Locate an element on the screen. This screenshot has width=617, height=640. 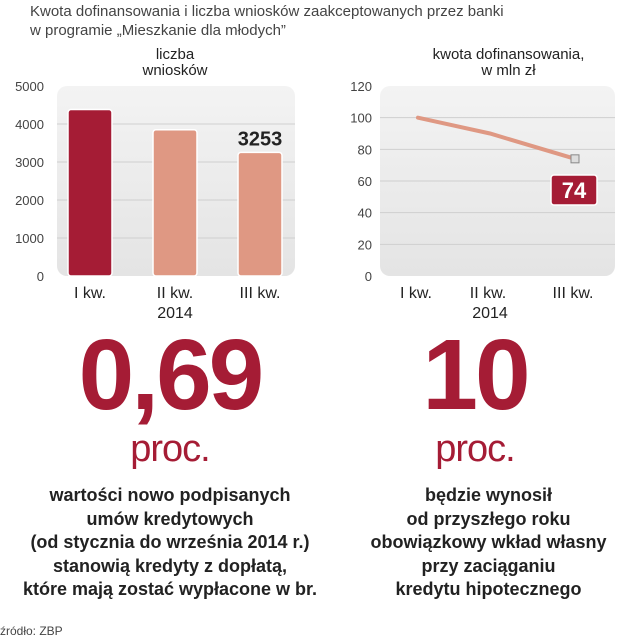
value-label-box is located at coordinates (574, 190).